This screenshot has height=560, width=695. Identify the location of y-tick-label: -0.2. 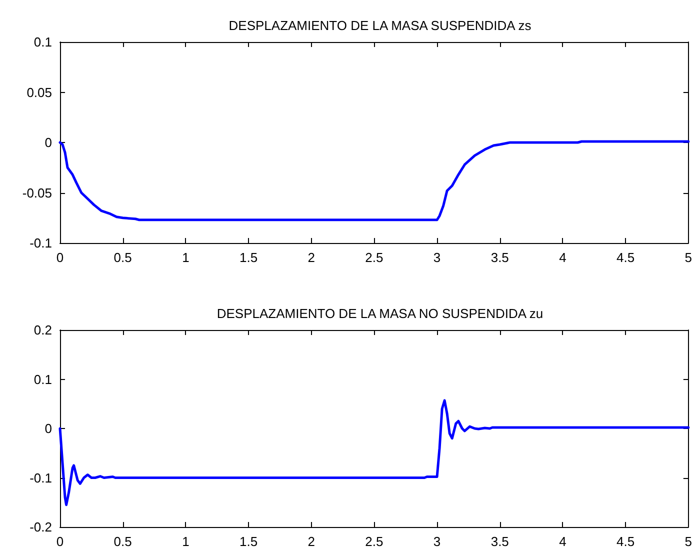
(41, 527).